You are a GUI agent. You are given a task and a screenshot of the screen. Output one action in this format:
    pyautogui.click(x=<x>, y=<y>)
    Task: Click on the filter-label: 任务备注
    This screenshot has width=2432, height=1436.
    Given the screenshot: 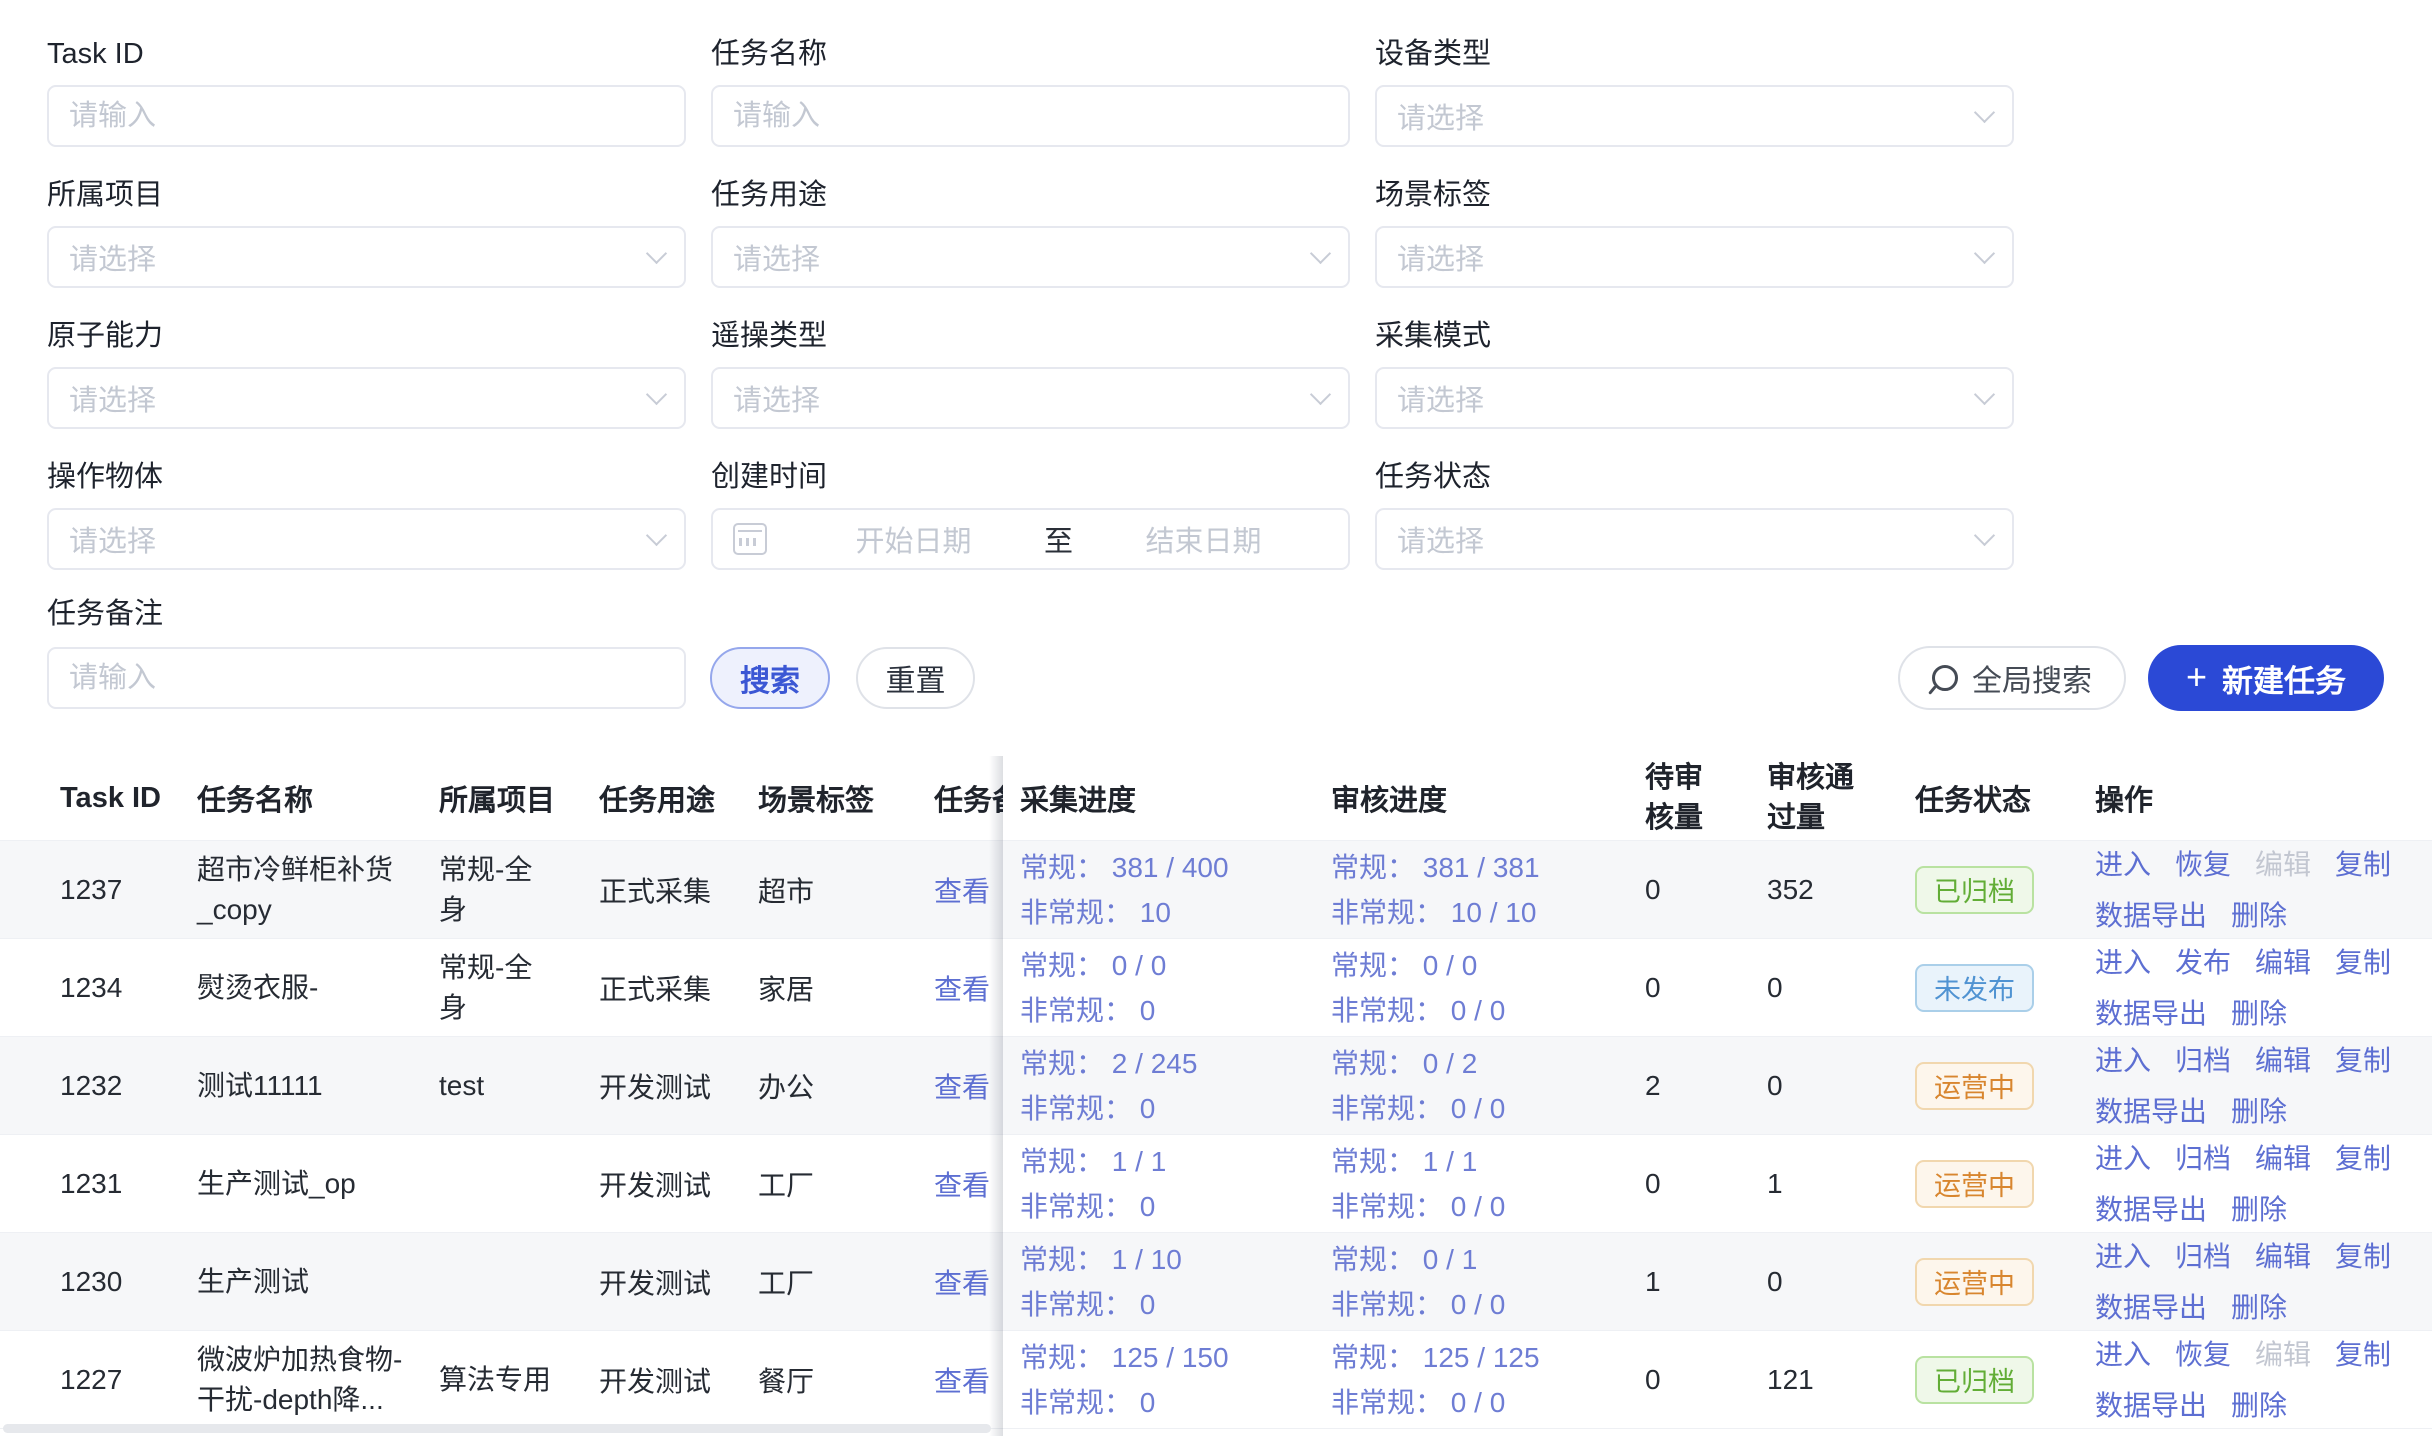 What is the action you would take?
    pyautogui.click(x=105, y=614)
    